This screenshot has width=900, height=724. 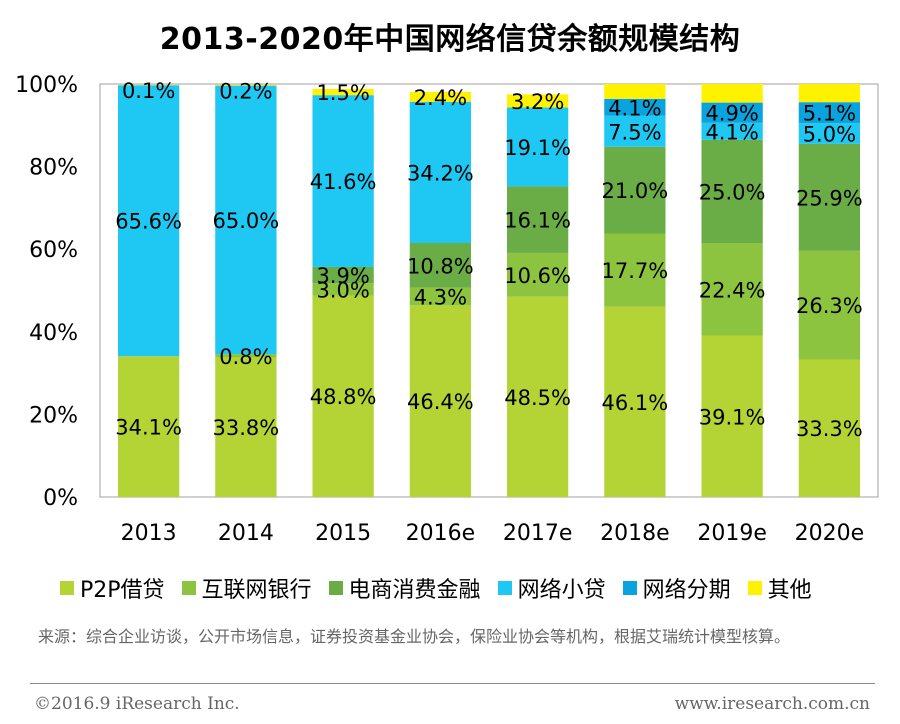 I want to click on data-label: 22.4%, so click(x=732, y=290).